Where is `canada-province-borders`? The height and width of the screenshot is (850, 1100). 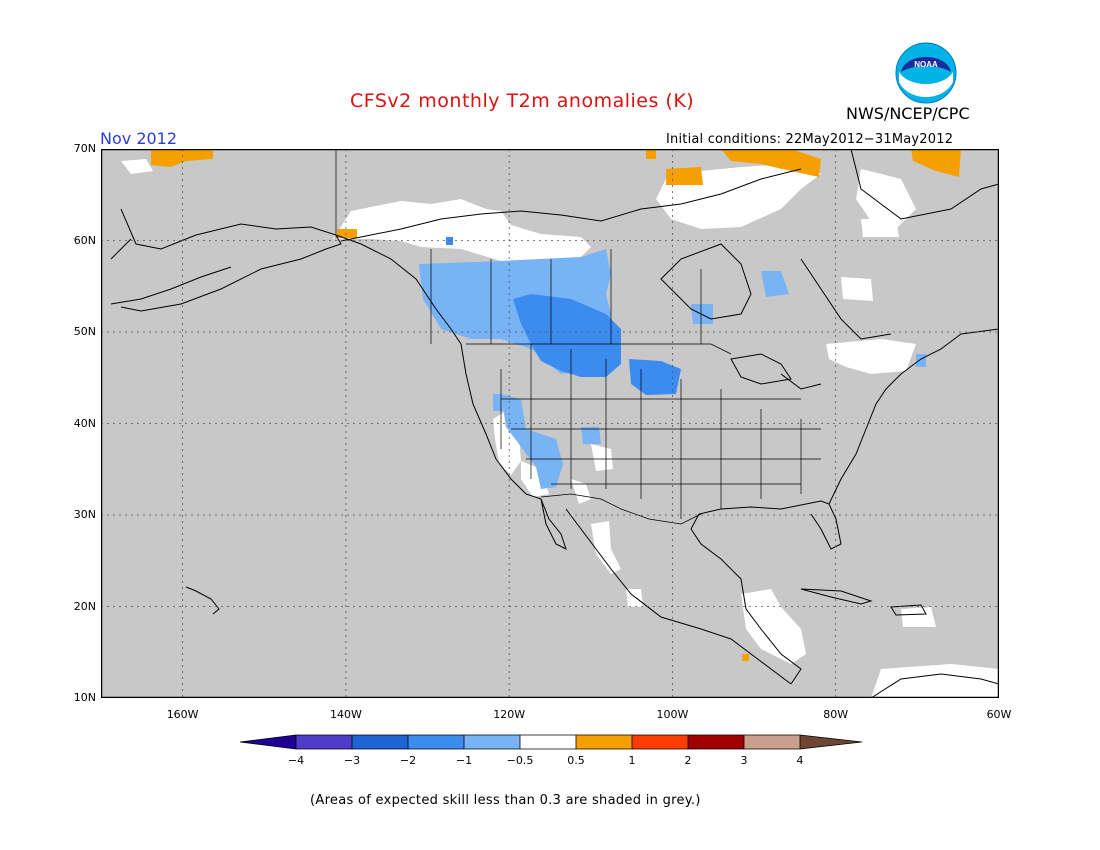 canada-province-borders is located at coordinates (566, 296).